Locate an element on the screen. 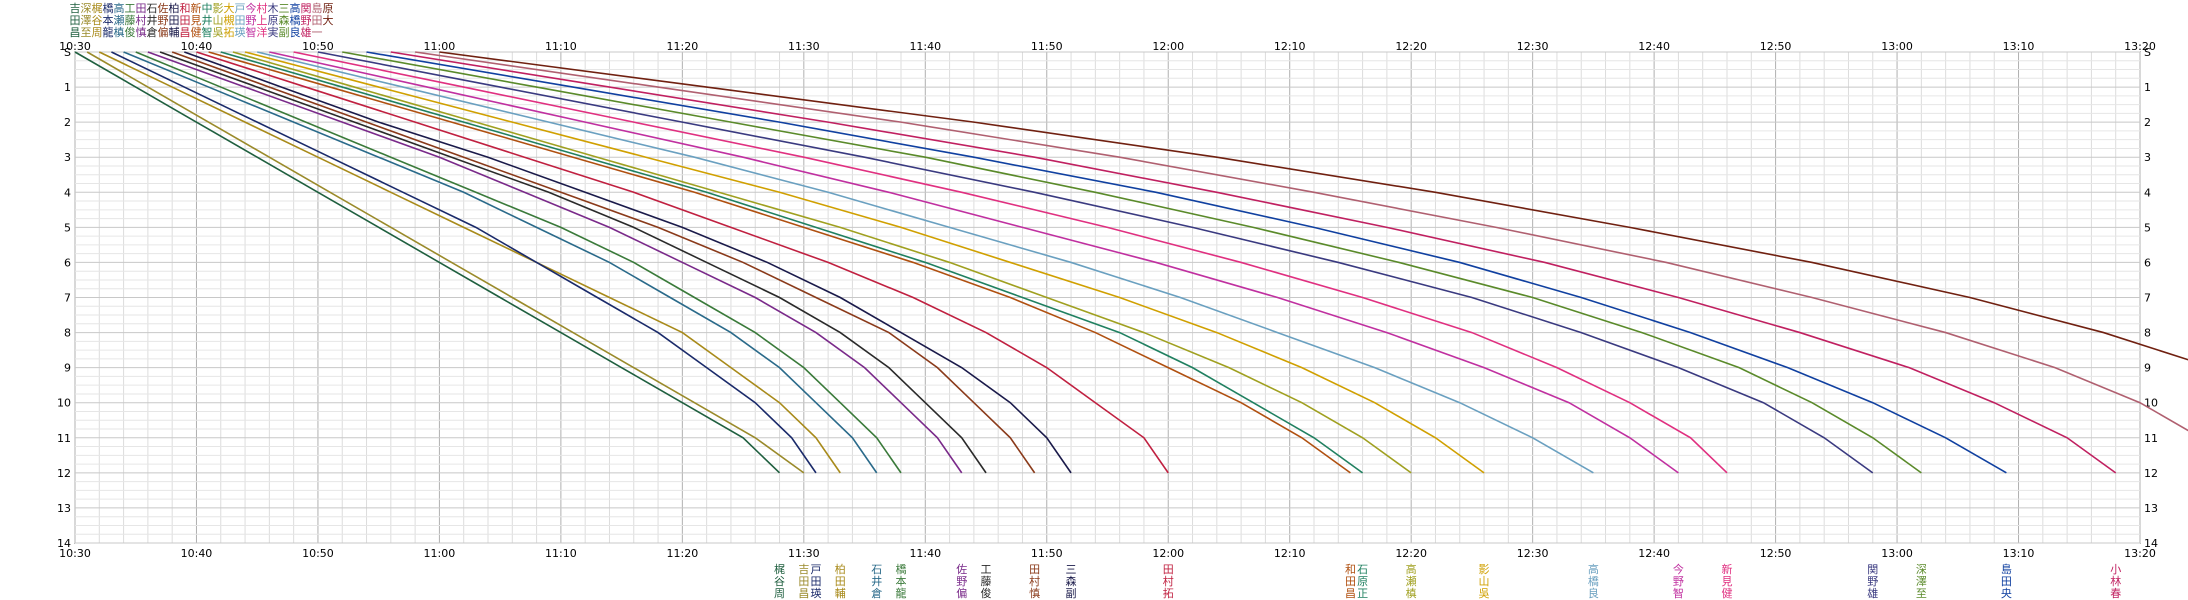  runner-label-top: 瑛 is located at coordinates (240, 32).